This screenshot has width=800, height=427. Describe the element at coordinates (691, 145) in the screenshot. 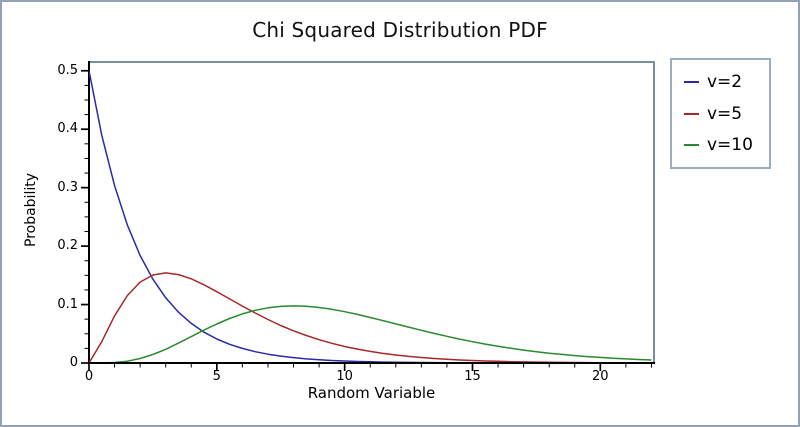

I see `legend-swatch-v=10` at that location.